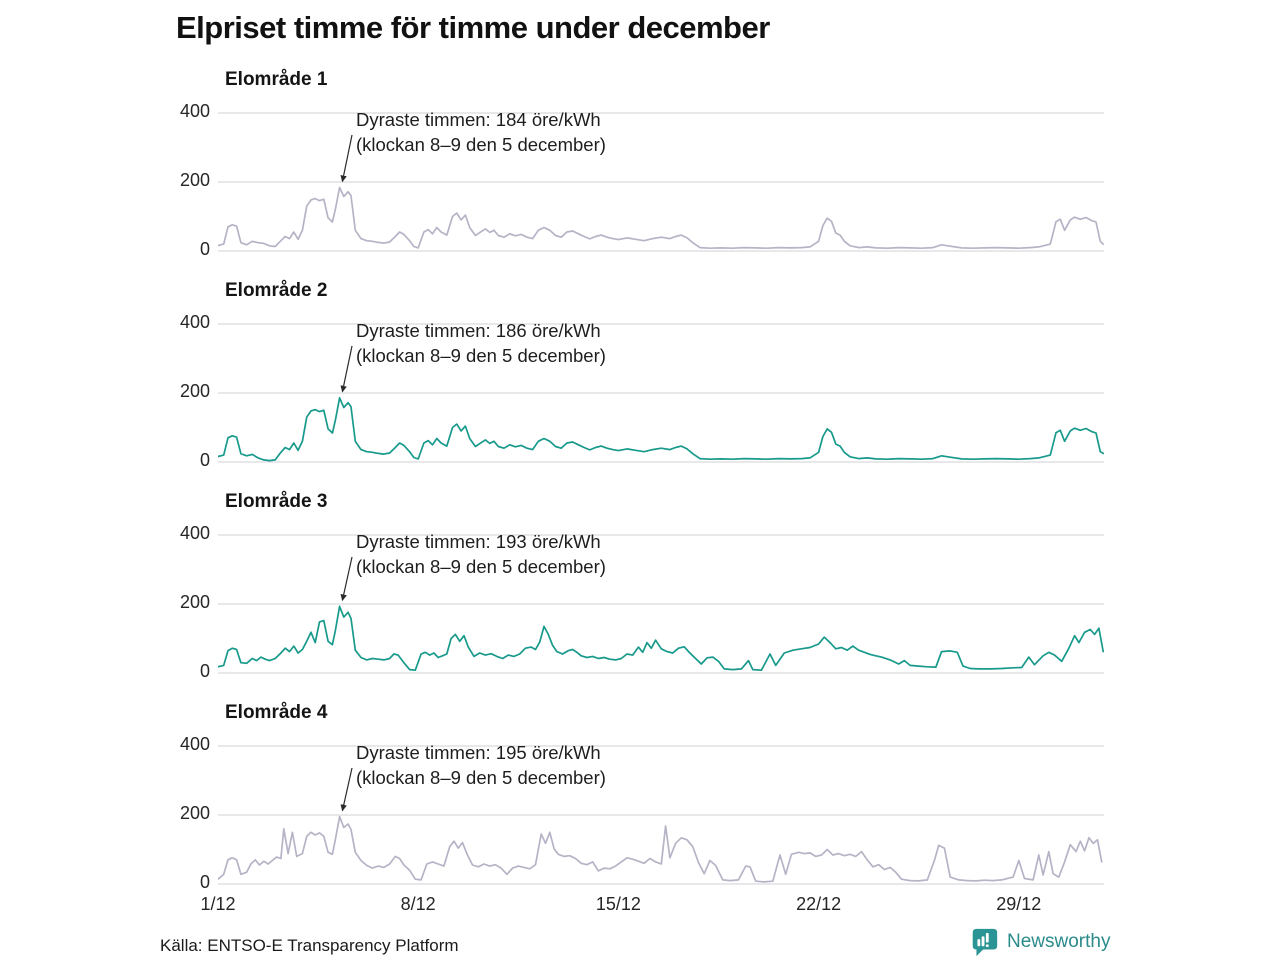  Describe the element at coordinates (985, 942) in the screenshot. I see `newsworthy-logo-icon` at that location.